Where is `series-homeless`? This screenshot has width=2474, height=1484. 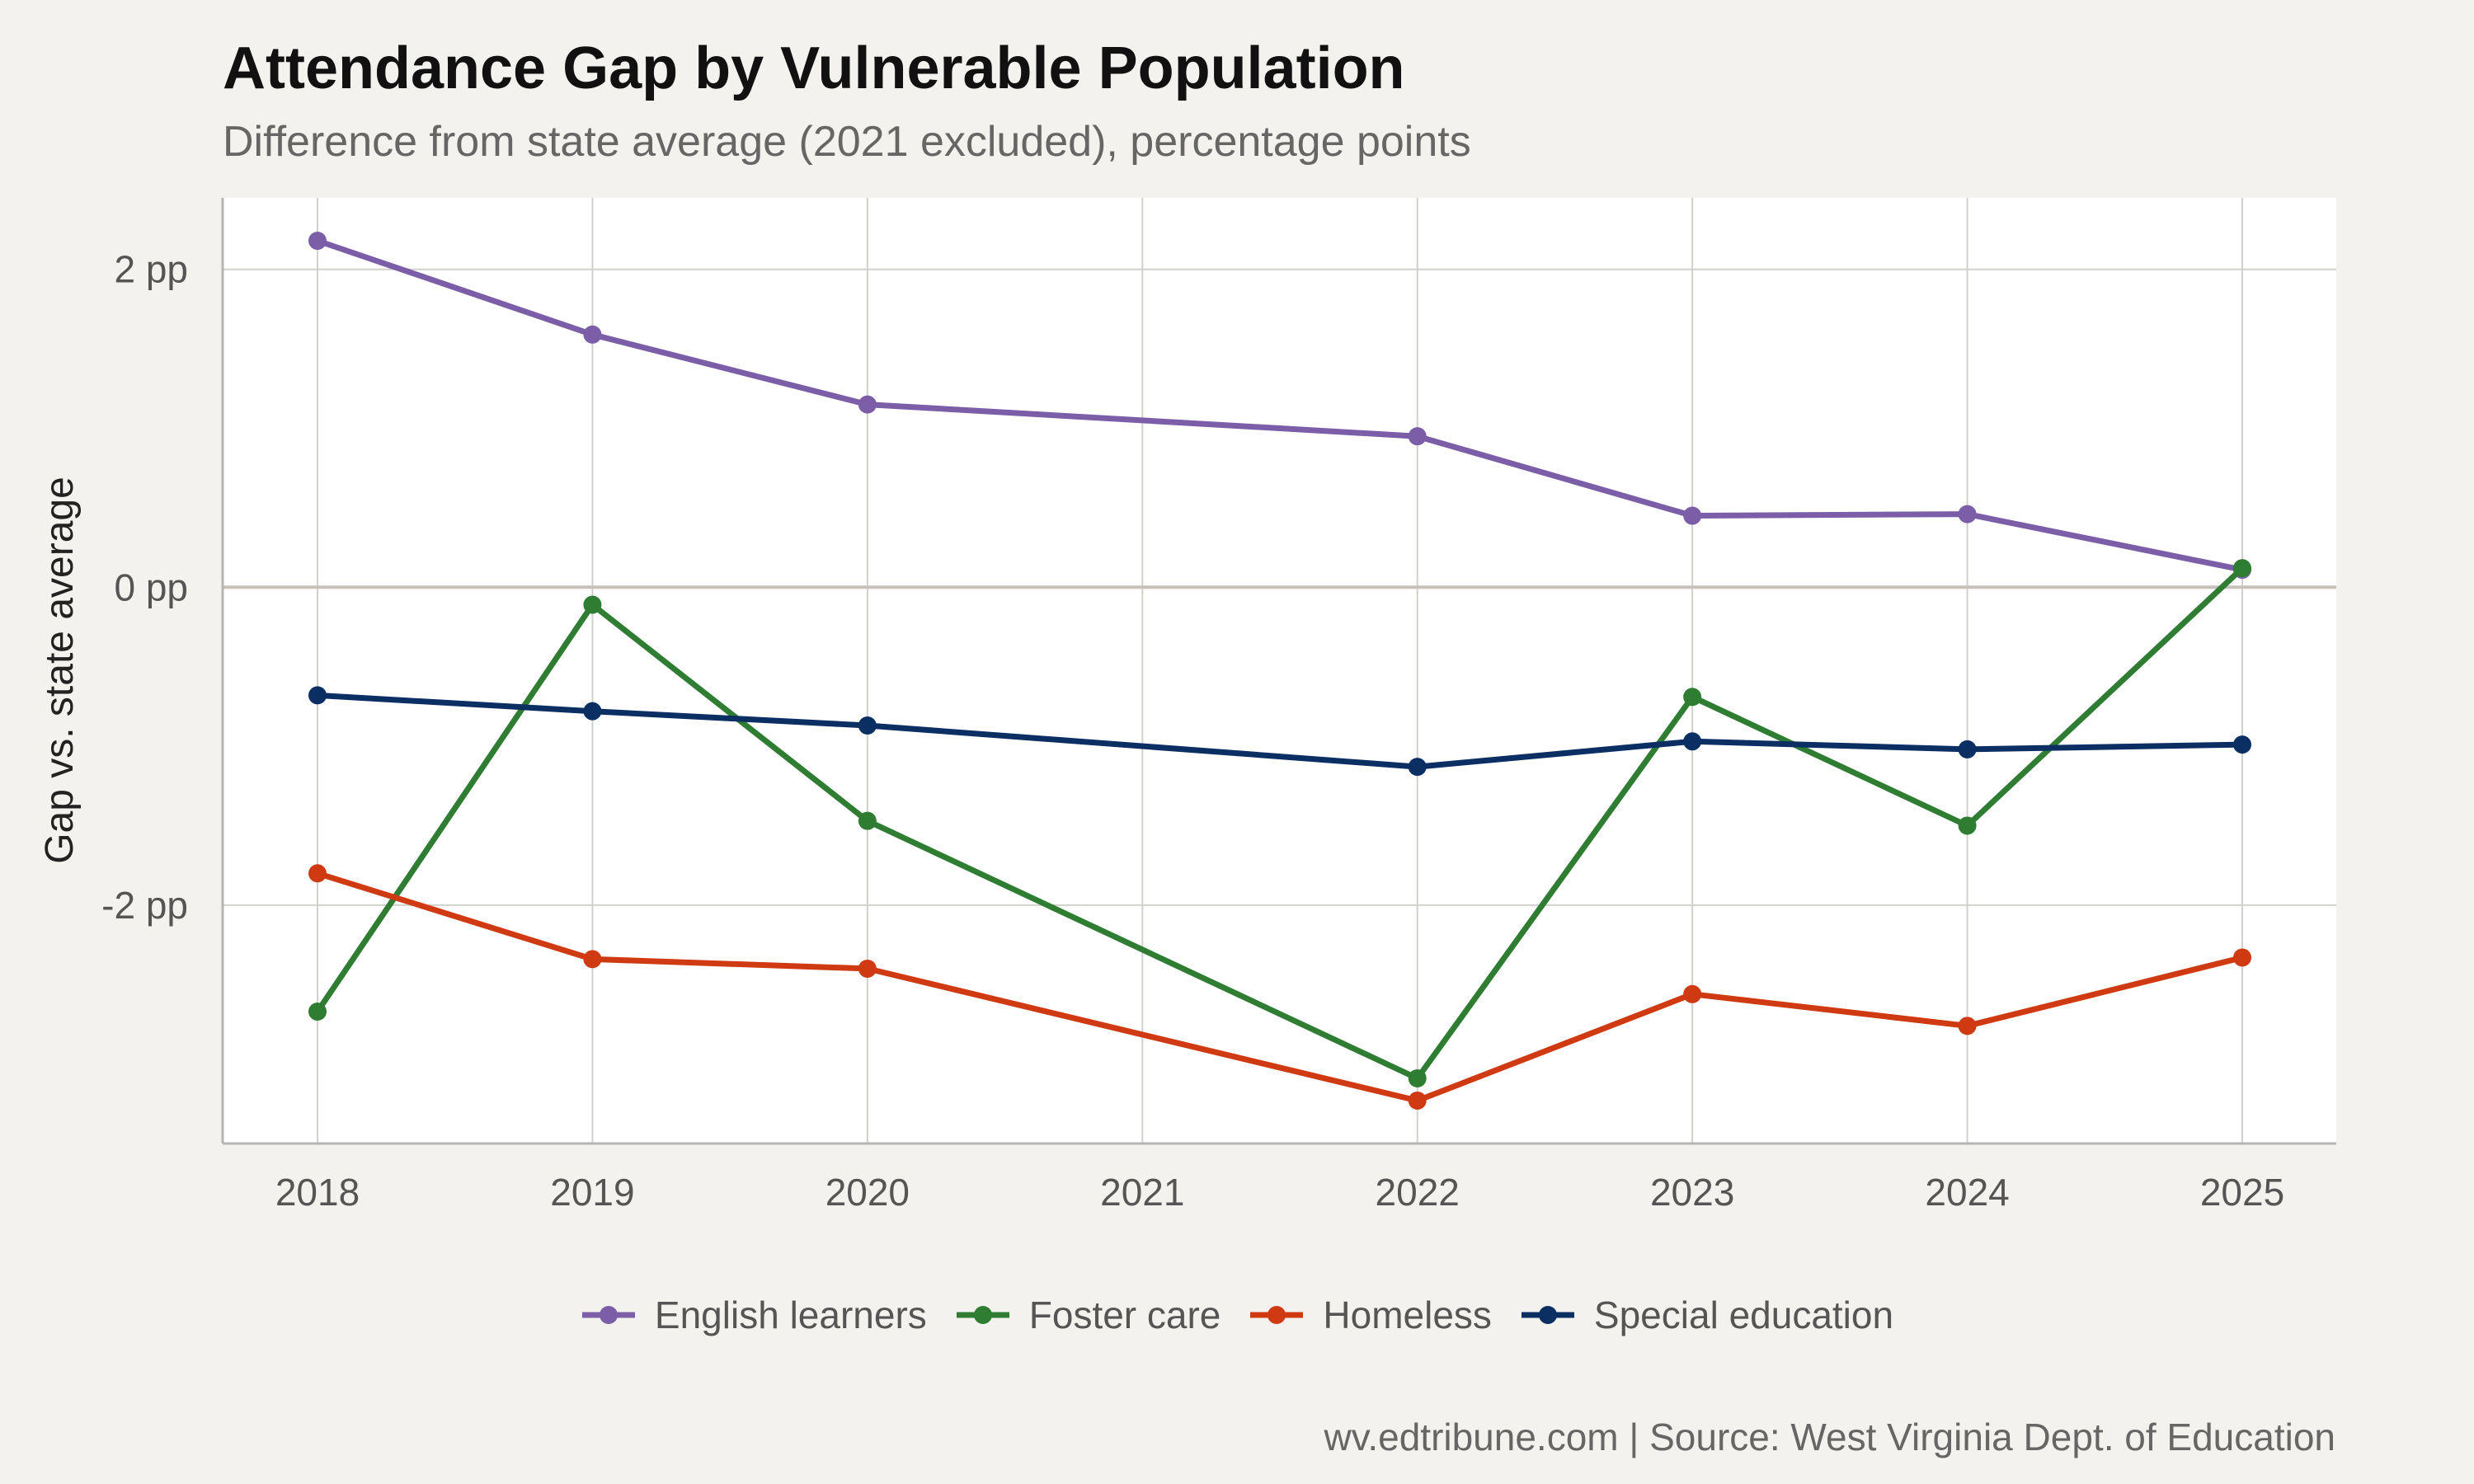 series-homeless is located at coordinates (1280, 987).